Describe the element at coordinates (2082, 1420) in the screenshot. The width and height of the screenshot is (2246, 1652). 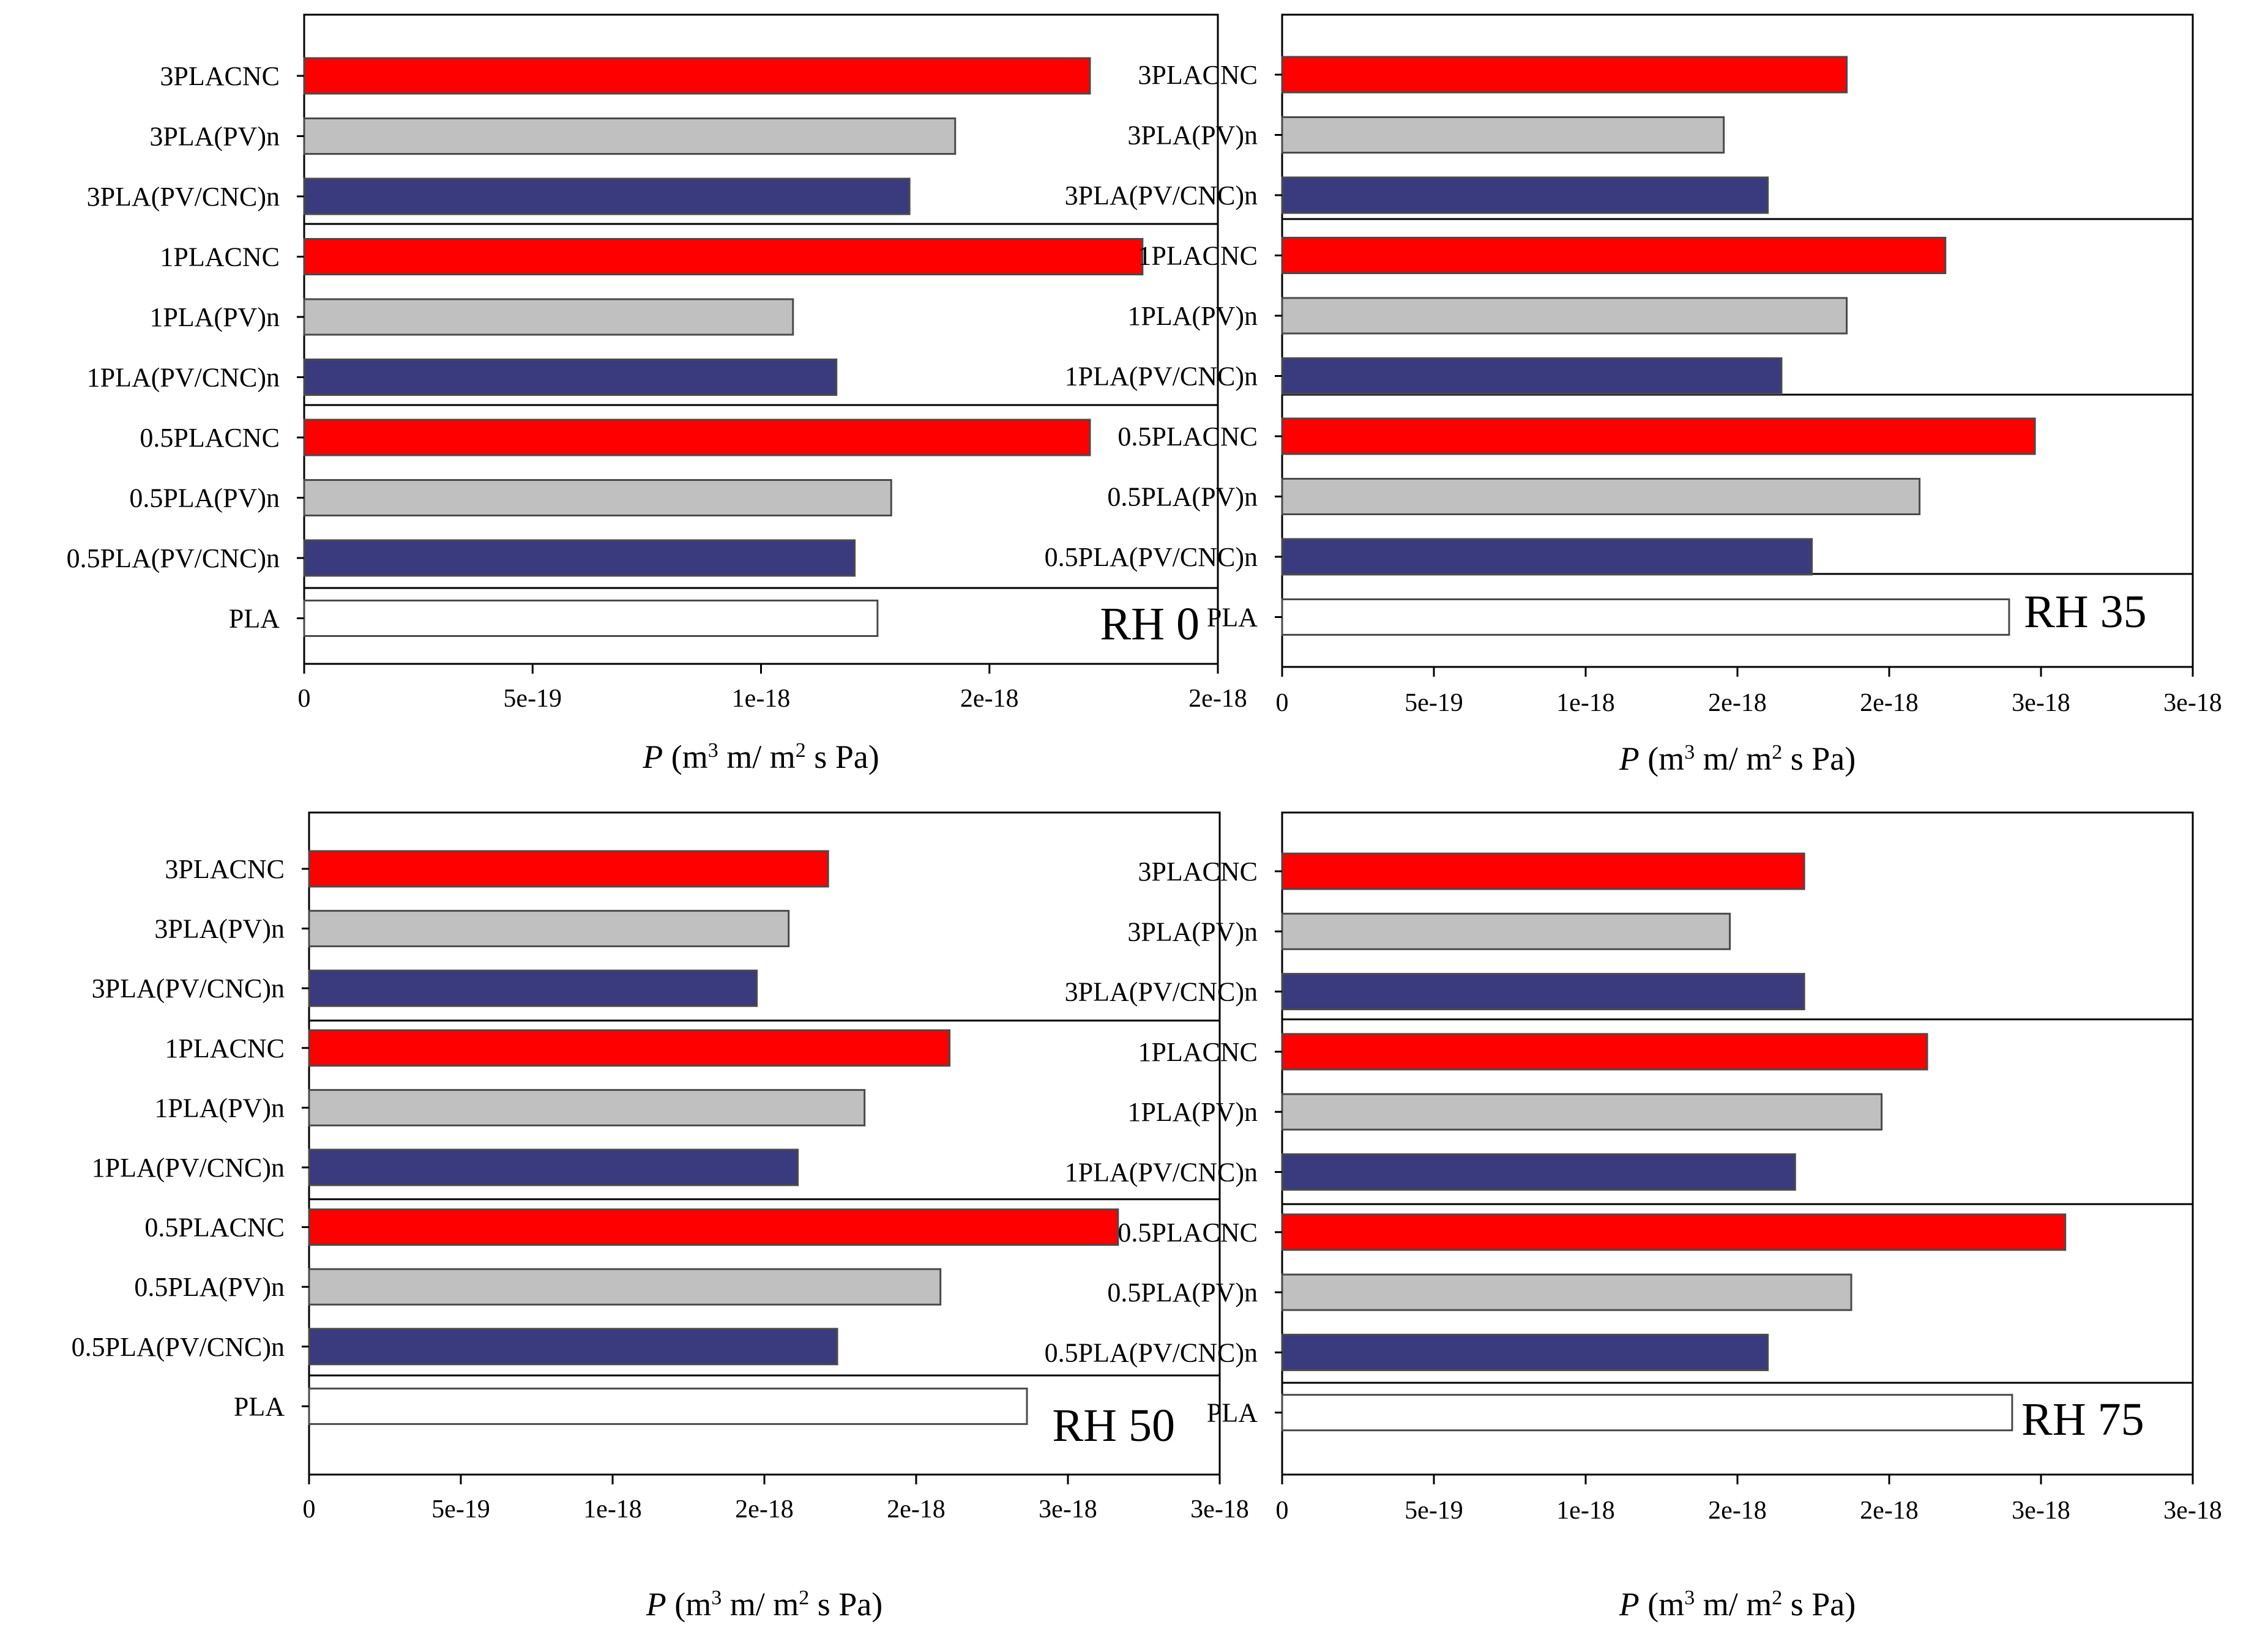
I see `rh-label: RH 75` at that location.